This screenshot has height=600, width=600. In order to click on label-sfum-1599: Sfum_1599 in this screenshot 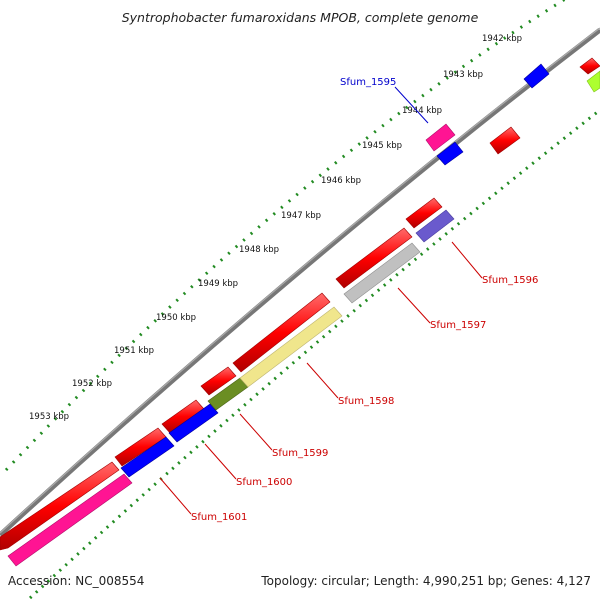, I will do `click(300, 453)`.